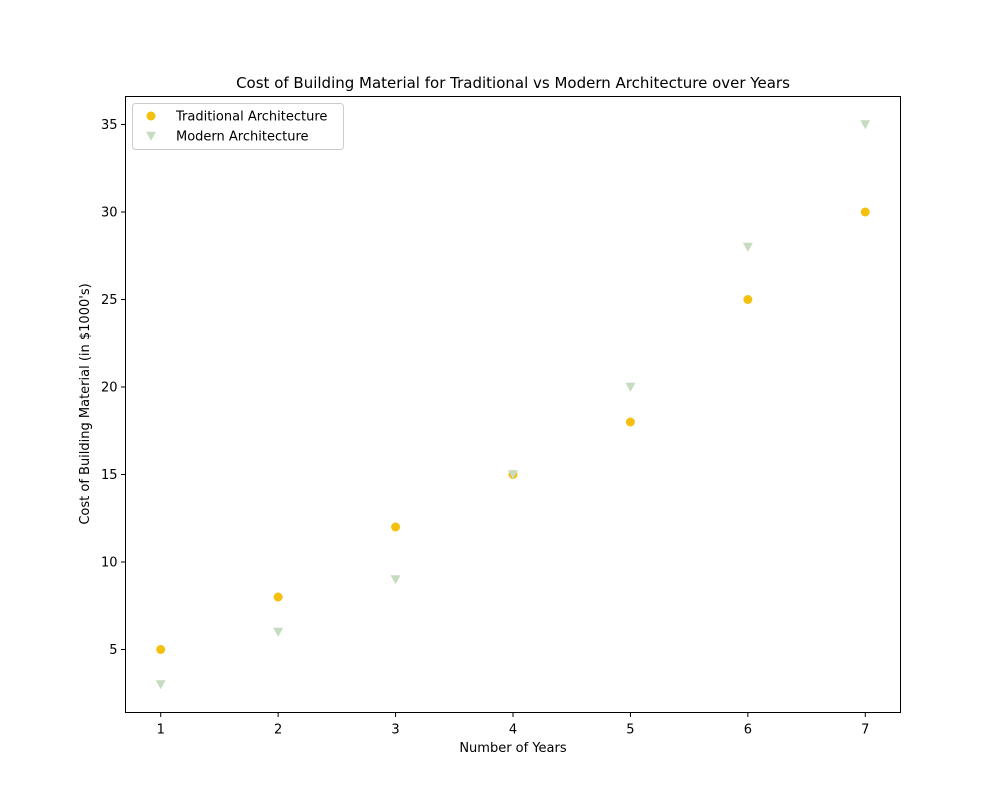 The image size is (1000, 800). What do you see at coordinates (242, 137) in the screenshot?
I see `legend-label: Modern Architecture` at bounding box center [242, 137].